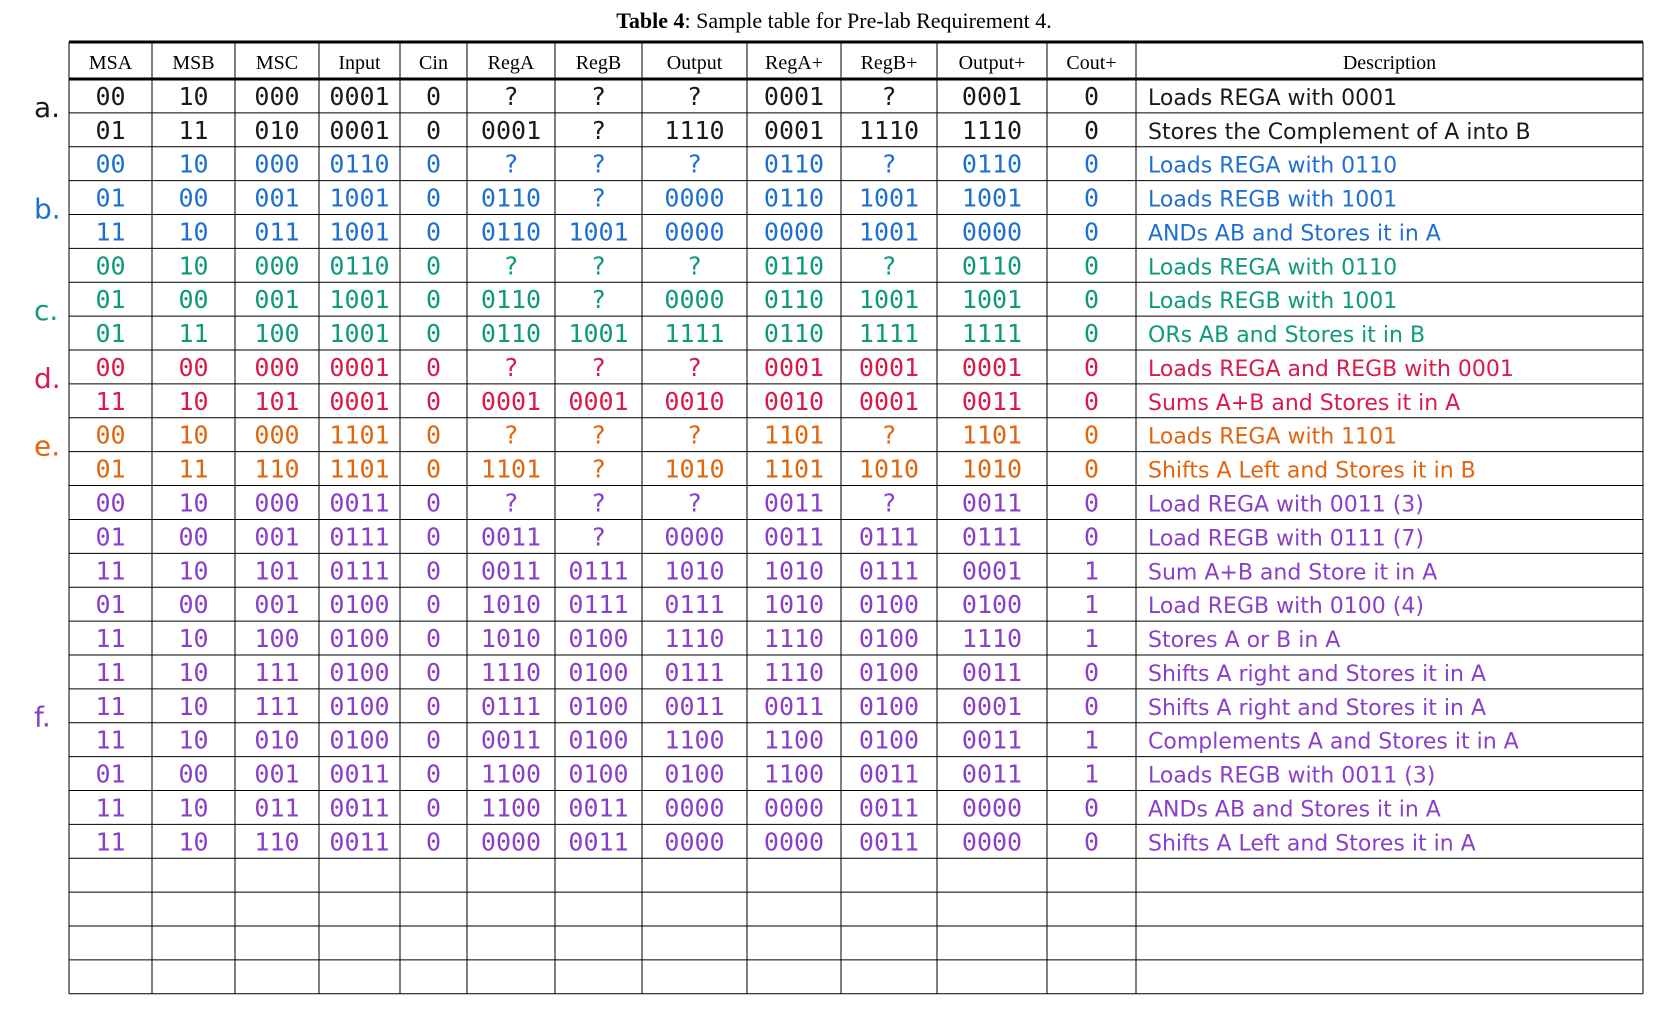 This screenshot has height=1024, width=1668. I want to click on table-cell: 1100, so click(794, 774).